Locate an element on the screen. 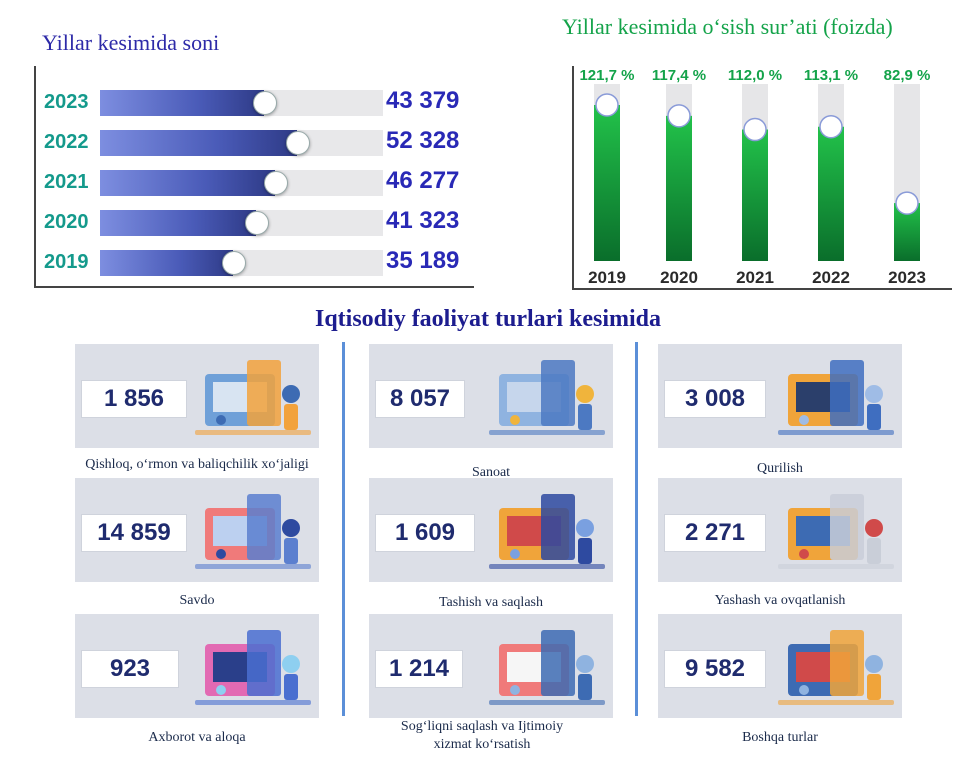  sector-label: Axborot va aloqa is located at coordinates (197, 737).